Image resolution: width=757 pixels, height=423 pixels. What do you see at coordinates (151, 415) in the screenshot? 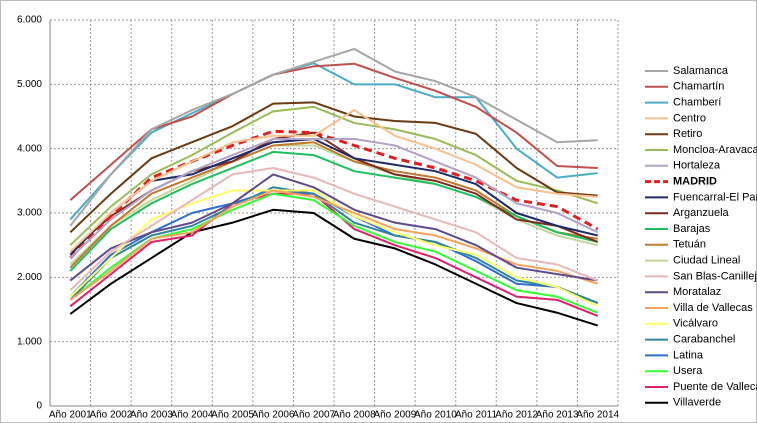
I see `x-tick-label: Año 2003` at bounding box center [151, 415].